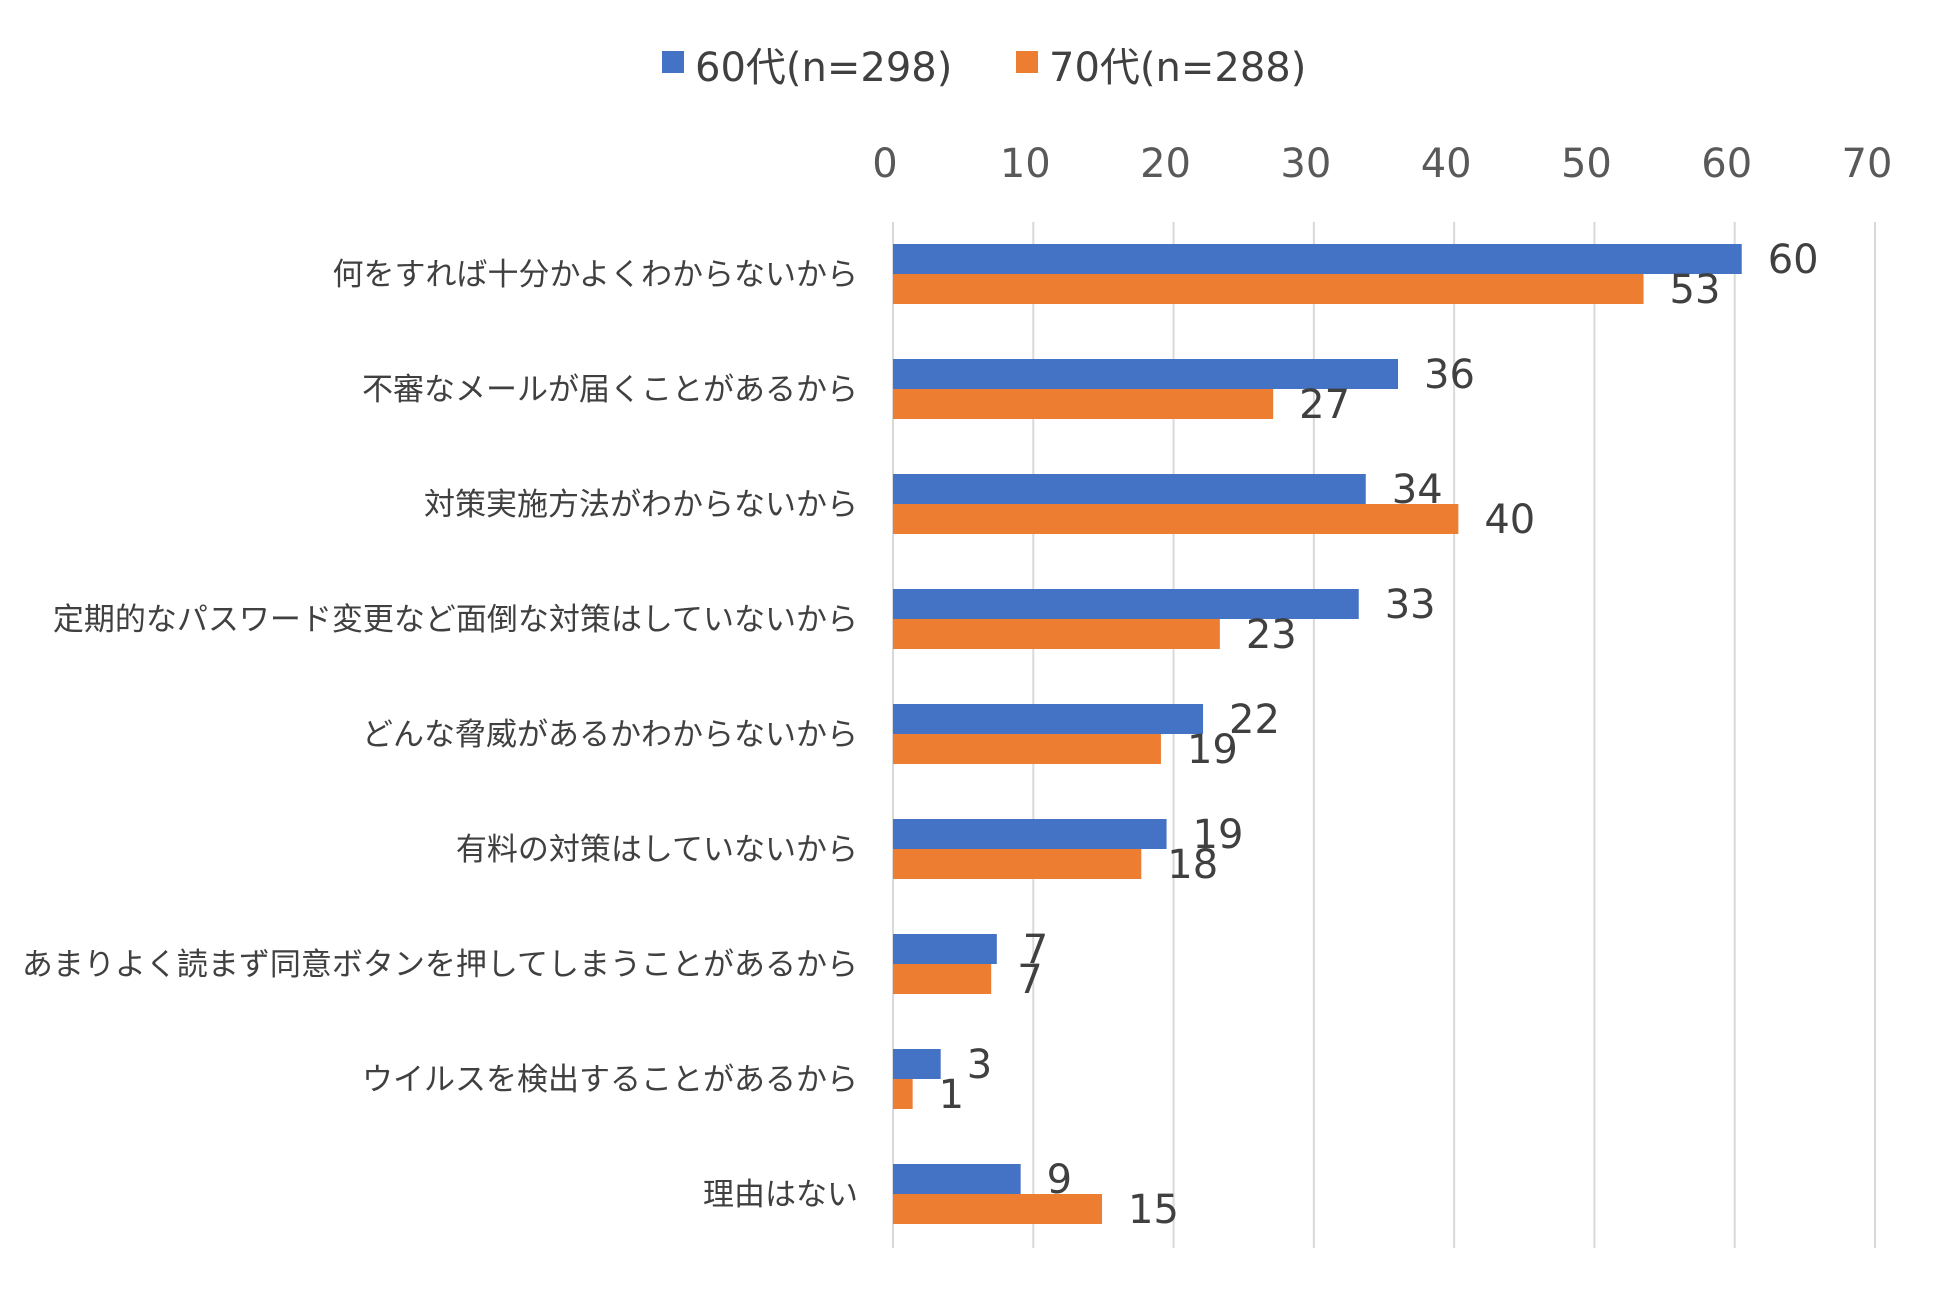  I want to click on category-label-1: 何をすれば十分かよくわからないから, so click(595, 275).